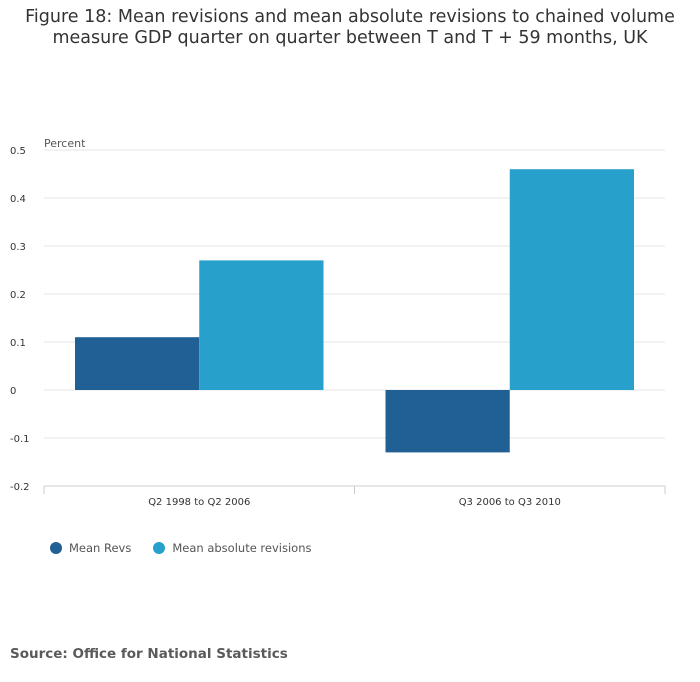  Describe the element at coordinates (100, 548) in the screenshot. I see `legend-label-mean-revs: Mean Revs` at that location.